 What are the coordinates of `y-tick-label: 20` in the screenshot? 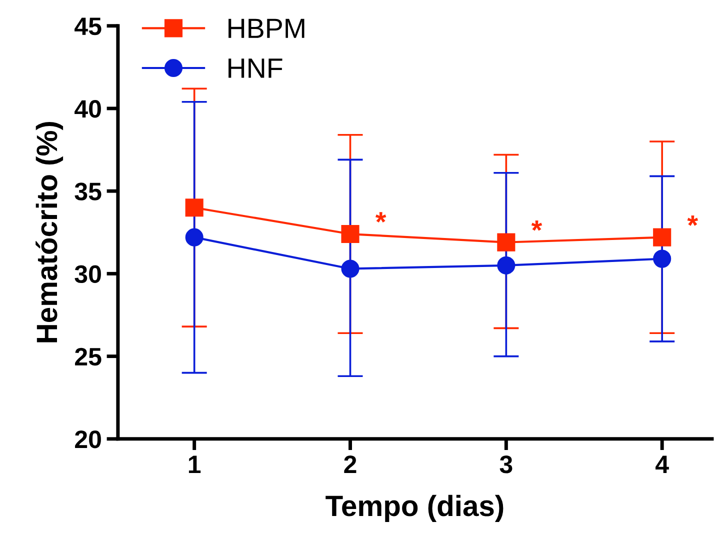 It's located at (88, 439).